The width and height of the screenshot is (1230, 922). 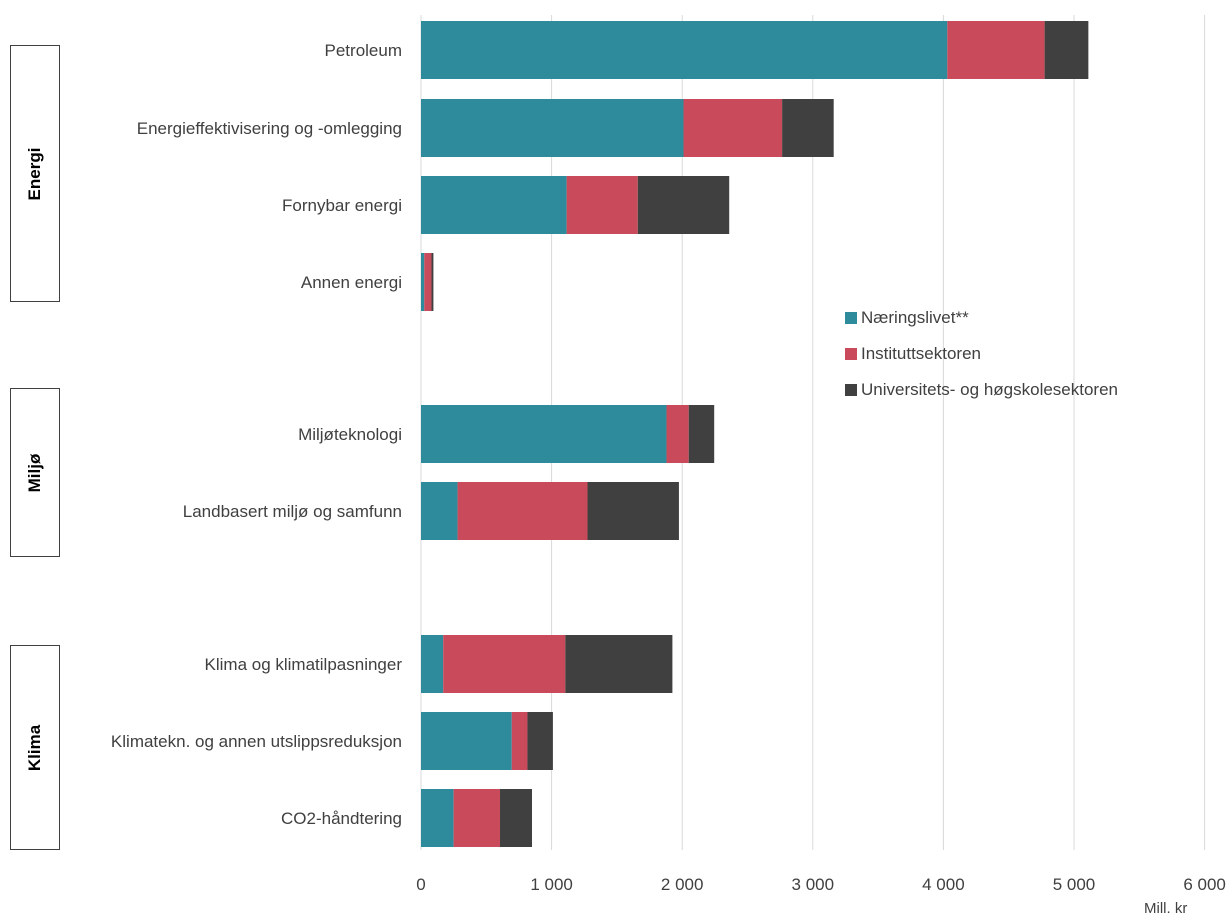 I want to click on category-label: Miljøteknologi, so click(x=350, y=434).